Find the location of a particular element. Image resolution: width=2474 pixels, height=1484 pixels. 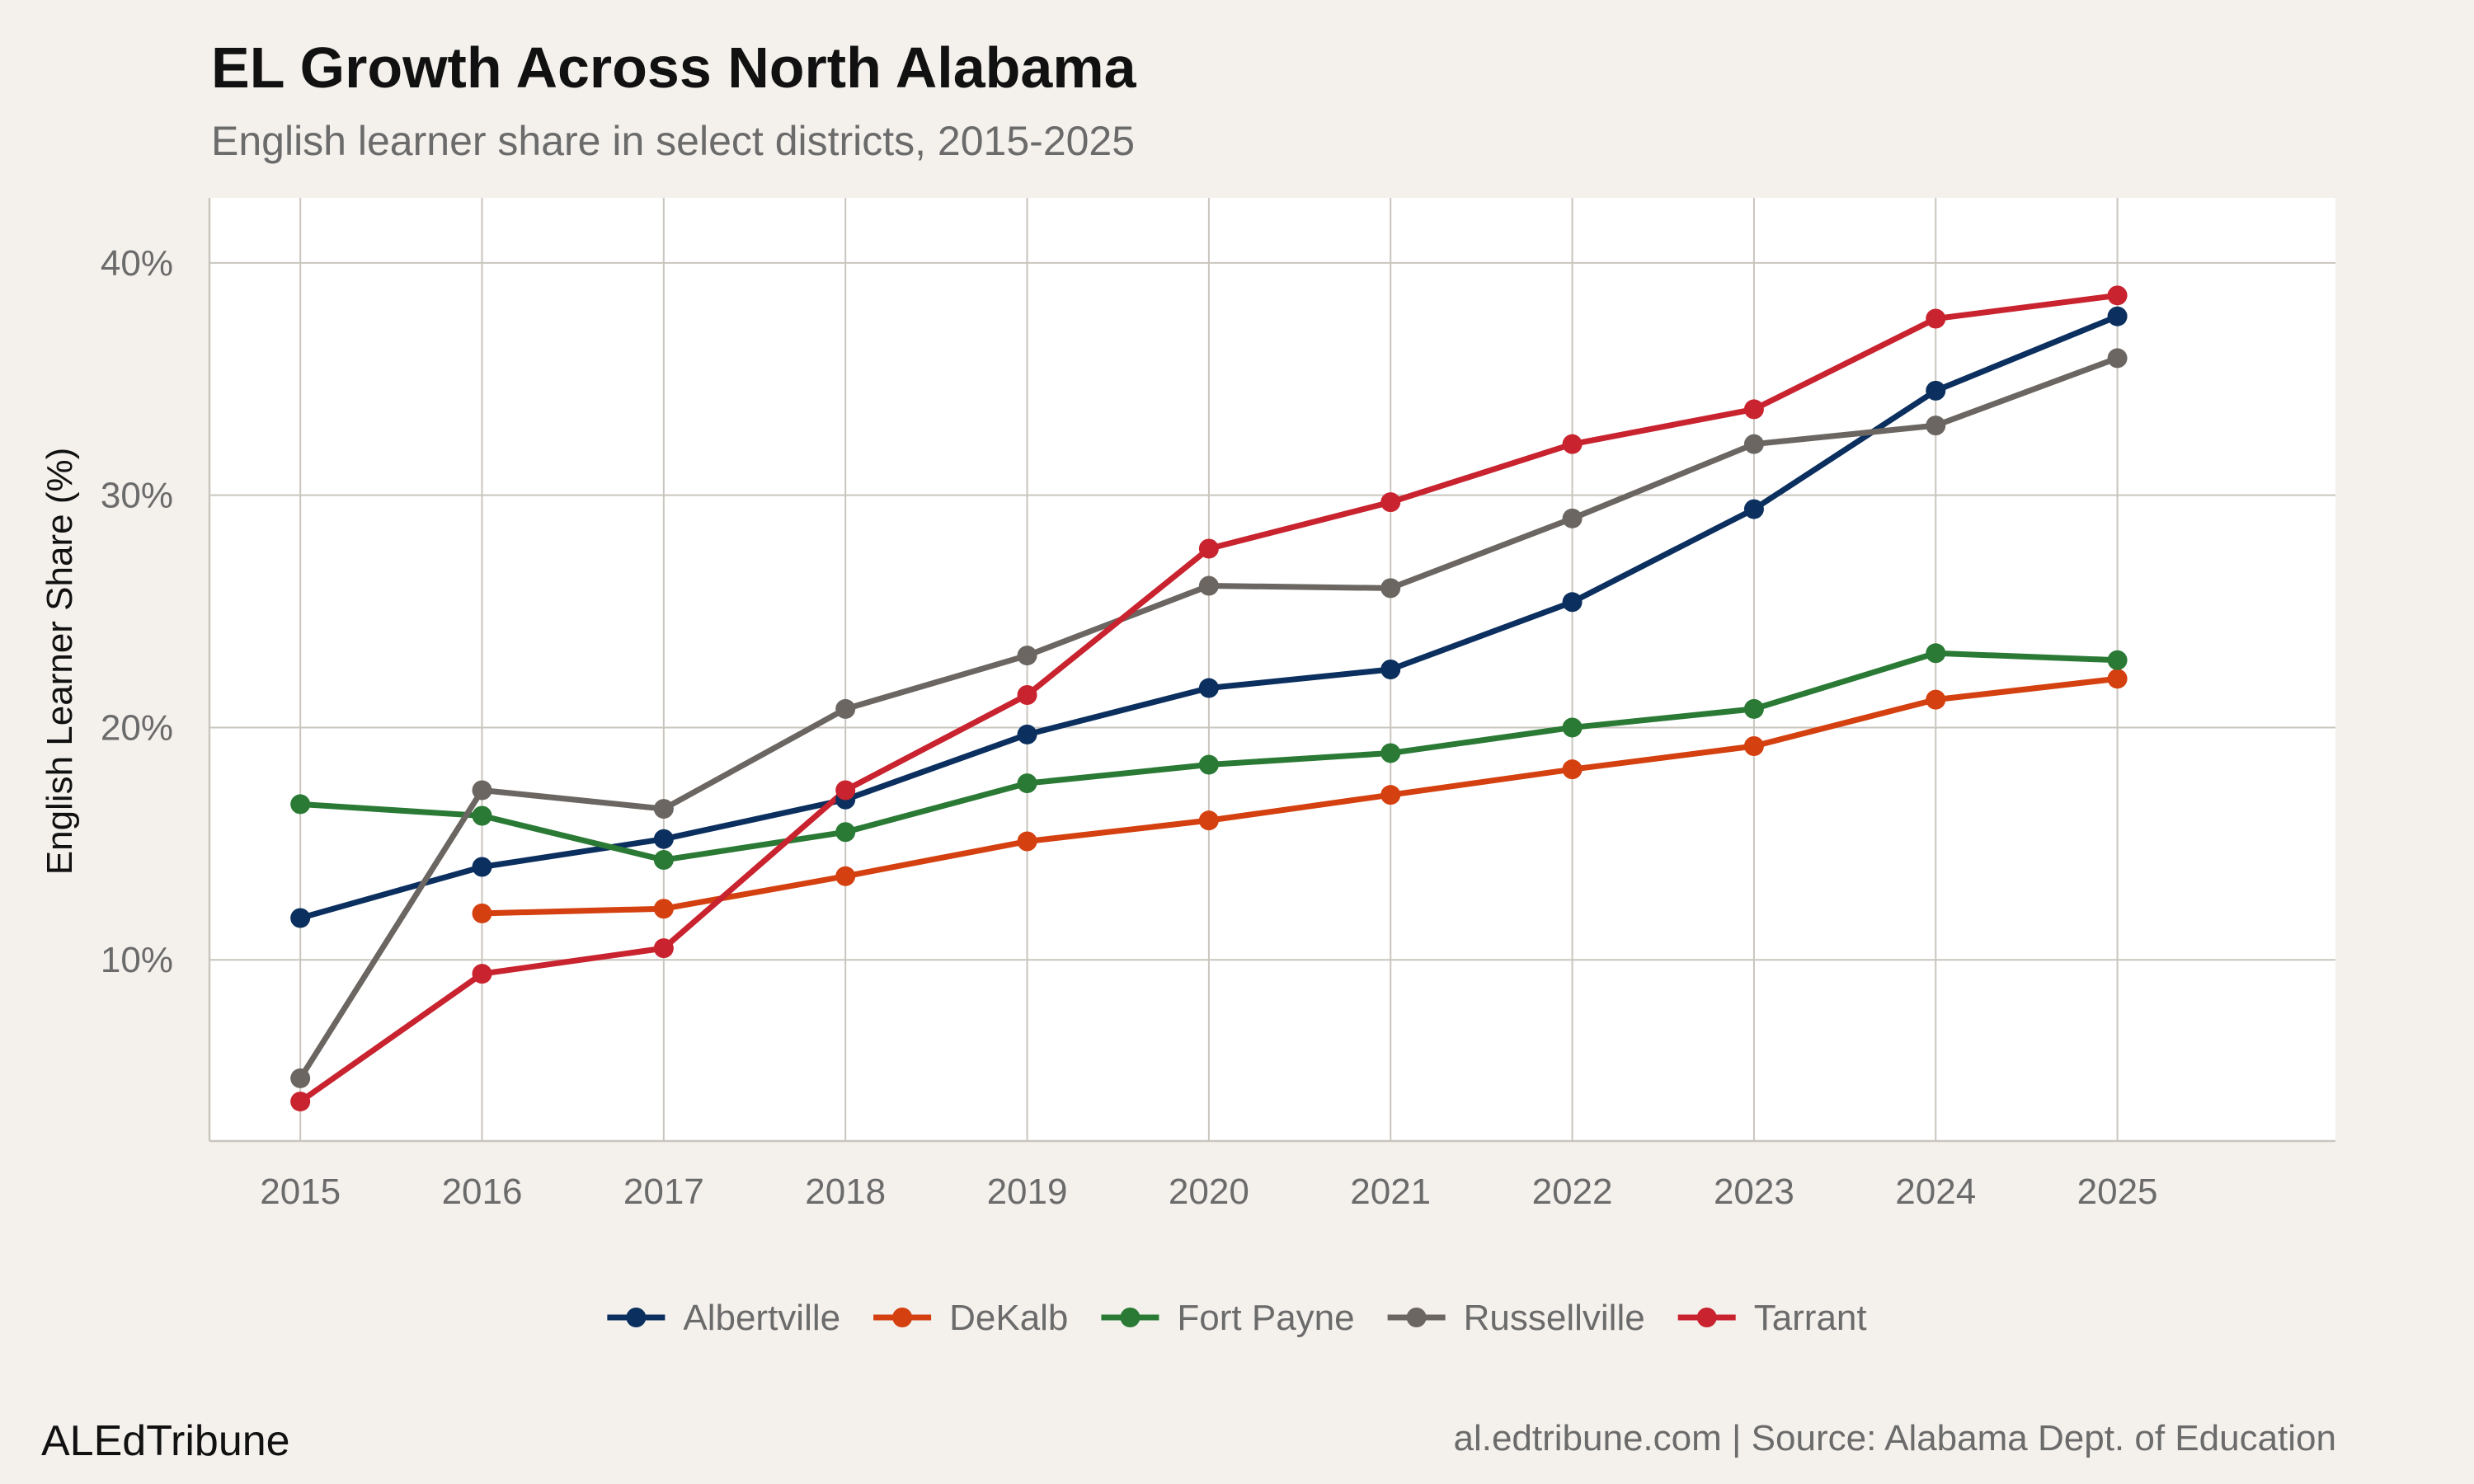

x-tick-label: 2017 is located at coordinates (663, 1192).